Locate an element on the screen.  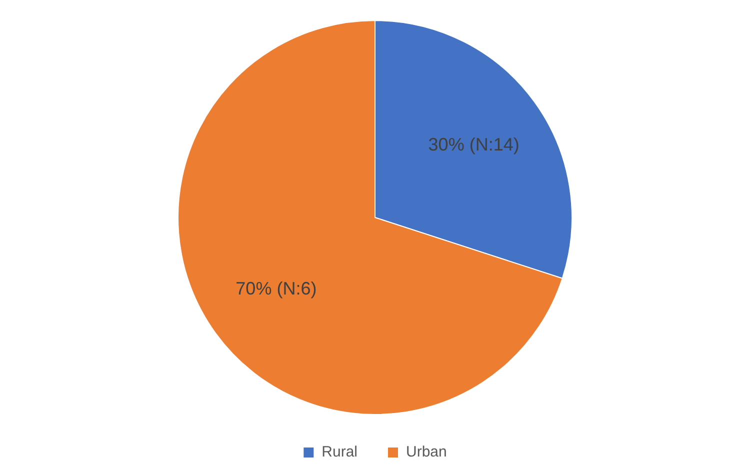
data-label: 70% (N:6) is located at coordinates (276, 288).